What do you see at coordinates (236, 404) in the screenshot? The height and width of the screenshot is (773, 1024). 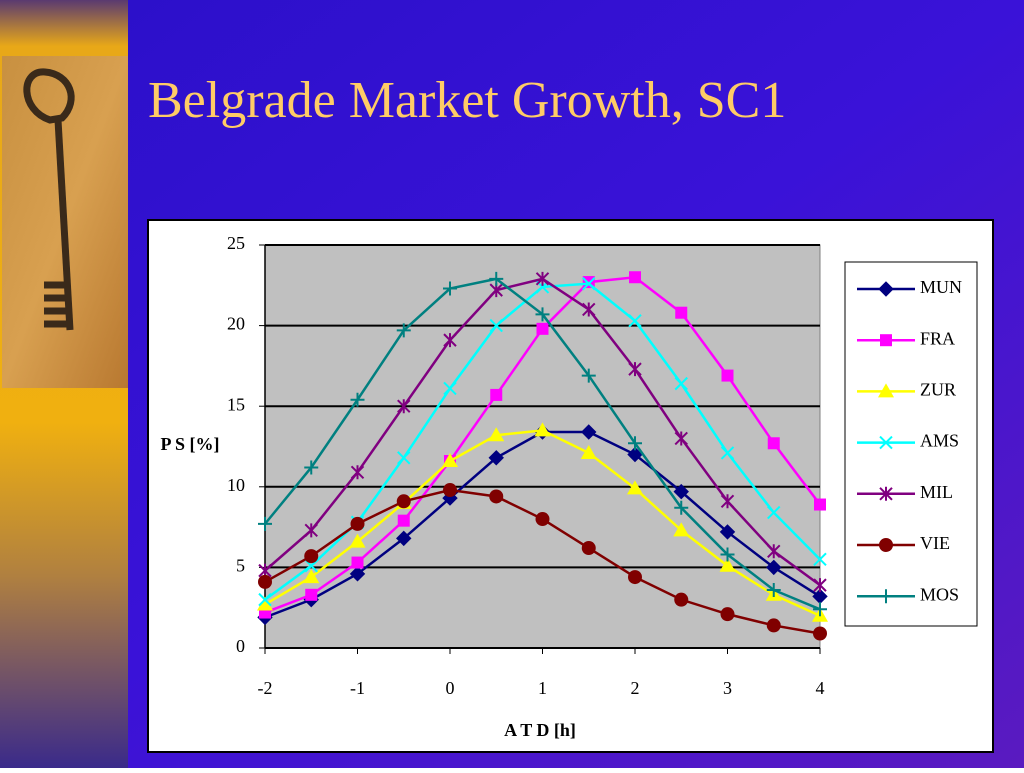 I see `y-tick-label: 15` at bounding box center [236, 404].